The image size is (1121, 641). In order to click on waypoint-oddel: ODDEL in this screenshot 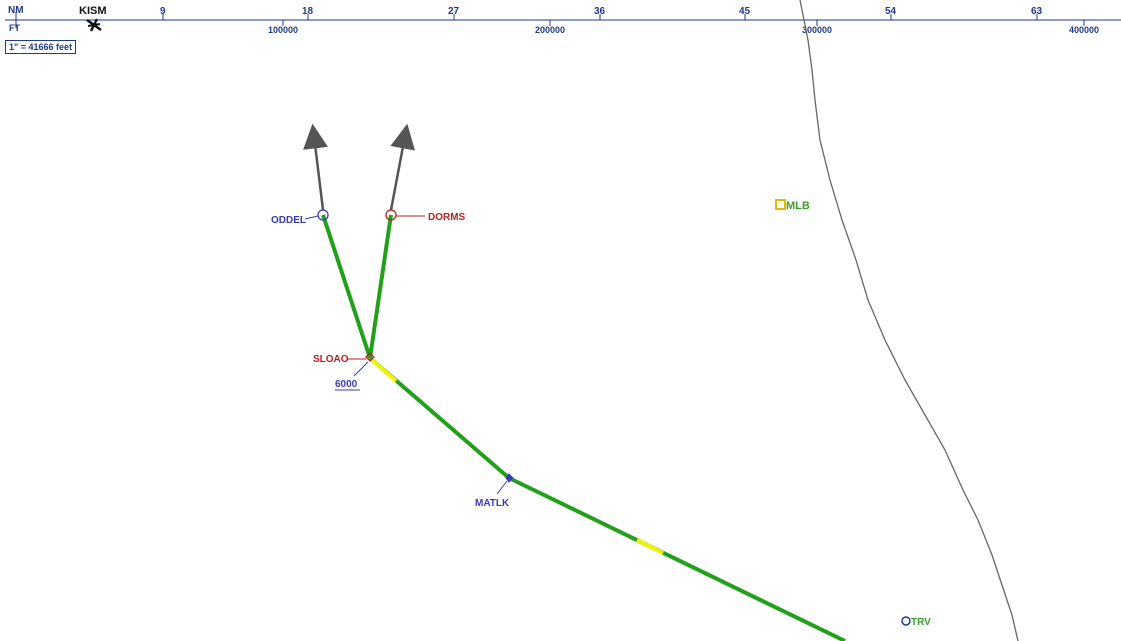, I will do `click(300, 217)`.